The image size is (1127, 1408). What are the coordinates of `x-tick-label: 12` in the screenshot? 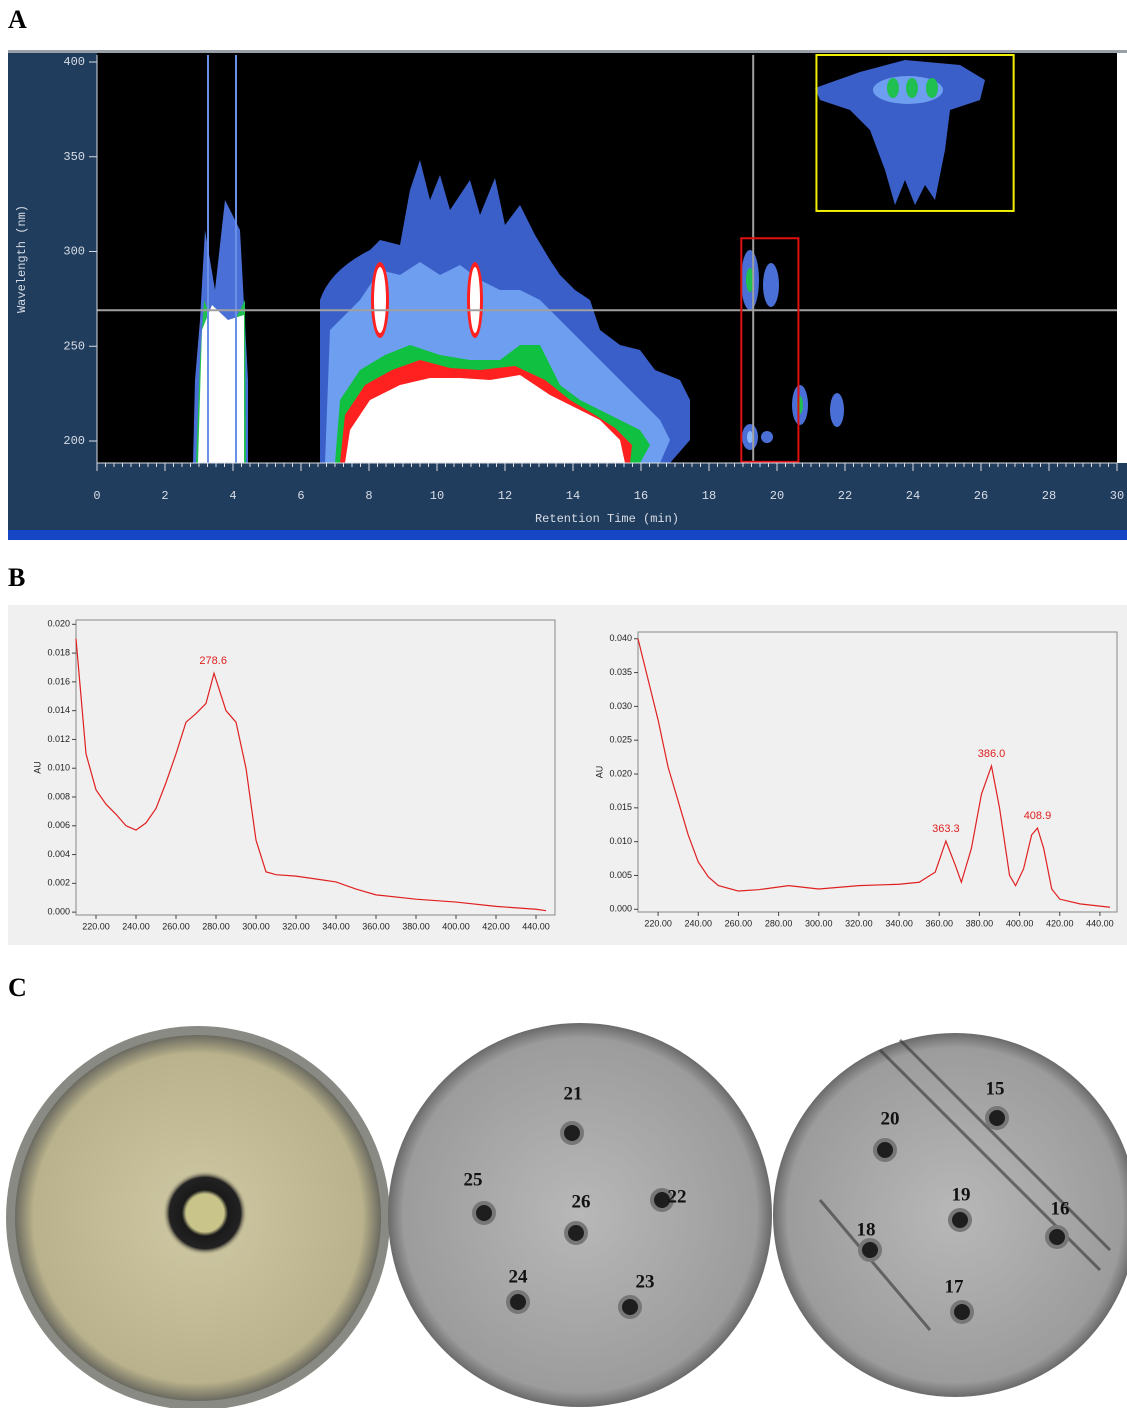 It's located at (505, 496).